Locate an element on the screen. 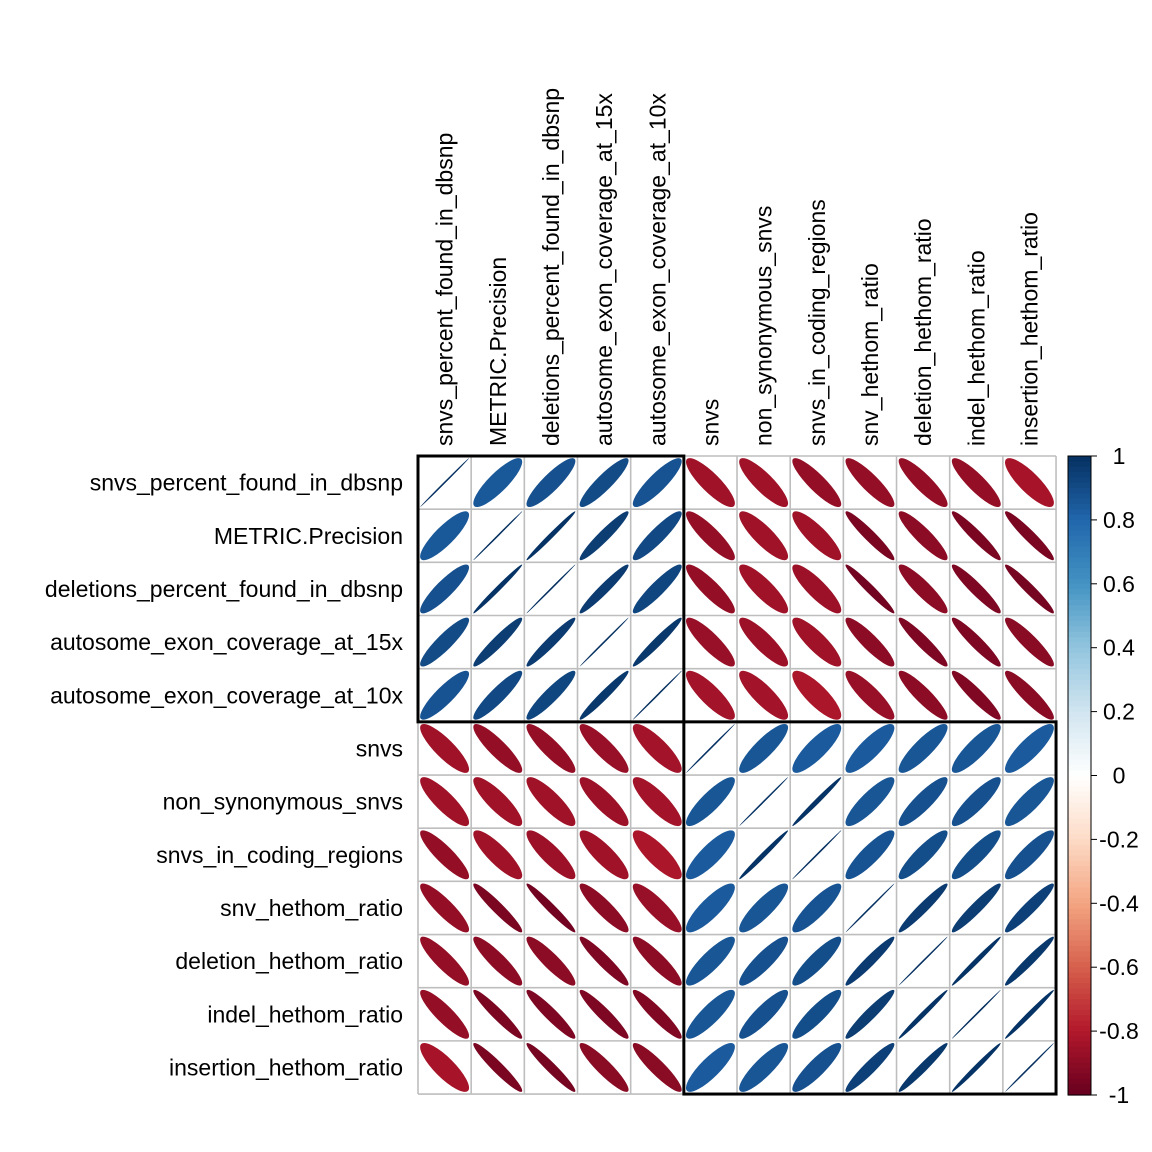  legend-tick-label: -0.8 is located at coordinates (1119, 1031).